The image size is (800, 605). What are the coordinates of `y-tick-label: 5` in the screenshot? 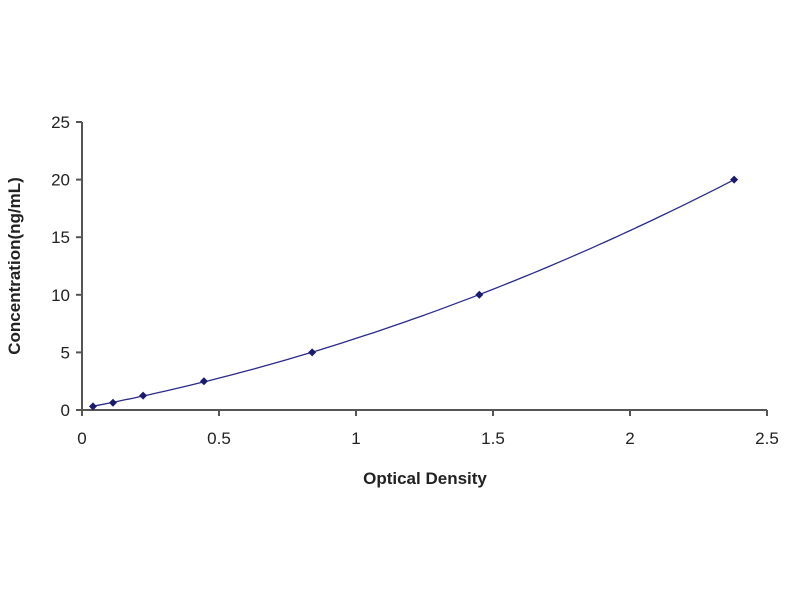 It's located at (65, 352).